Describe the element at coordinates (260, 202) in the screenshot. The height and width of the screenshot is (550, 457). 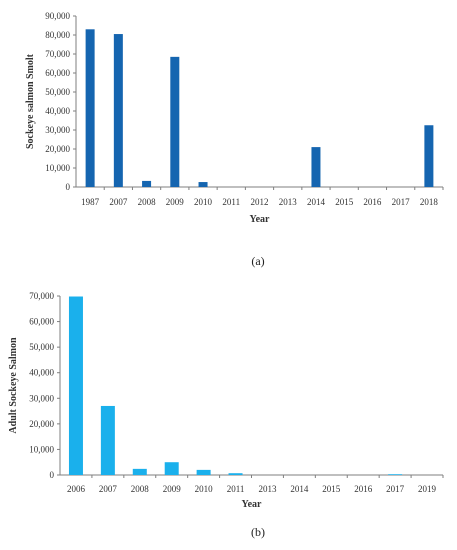
I see `x-tick-label: 2012` at that location.